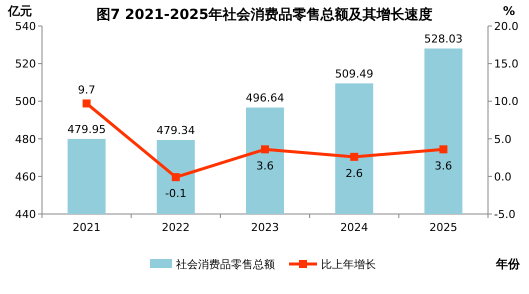 This screenshot has height=294, width=529. I want to click on data-label: 479.95, so click(86, 129).